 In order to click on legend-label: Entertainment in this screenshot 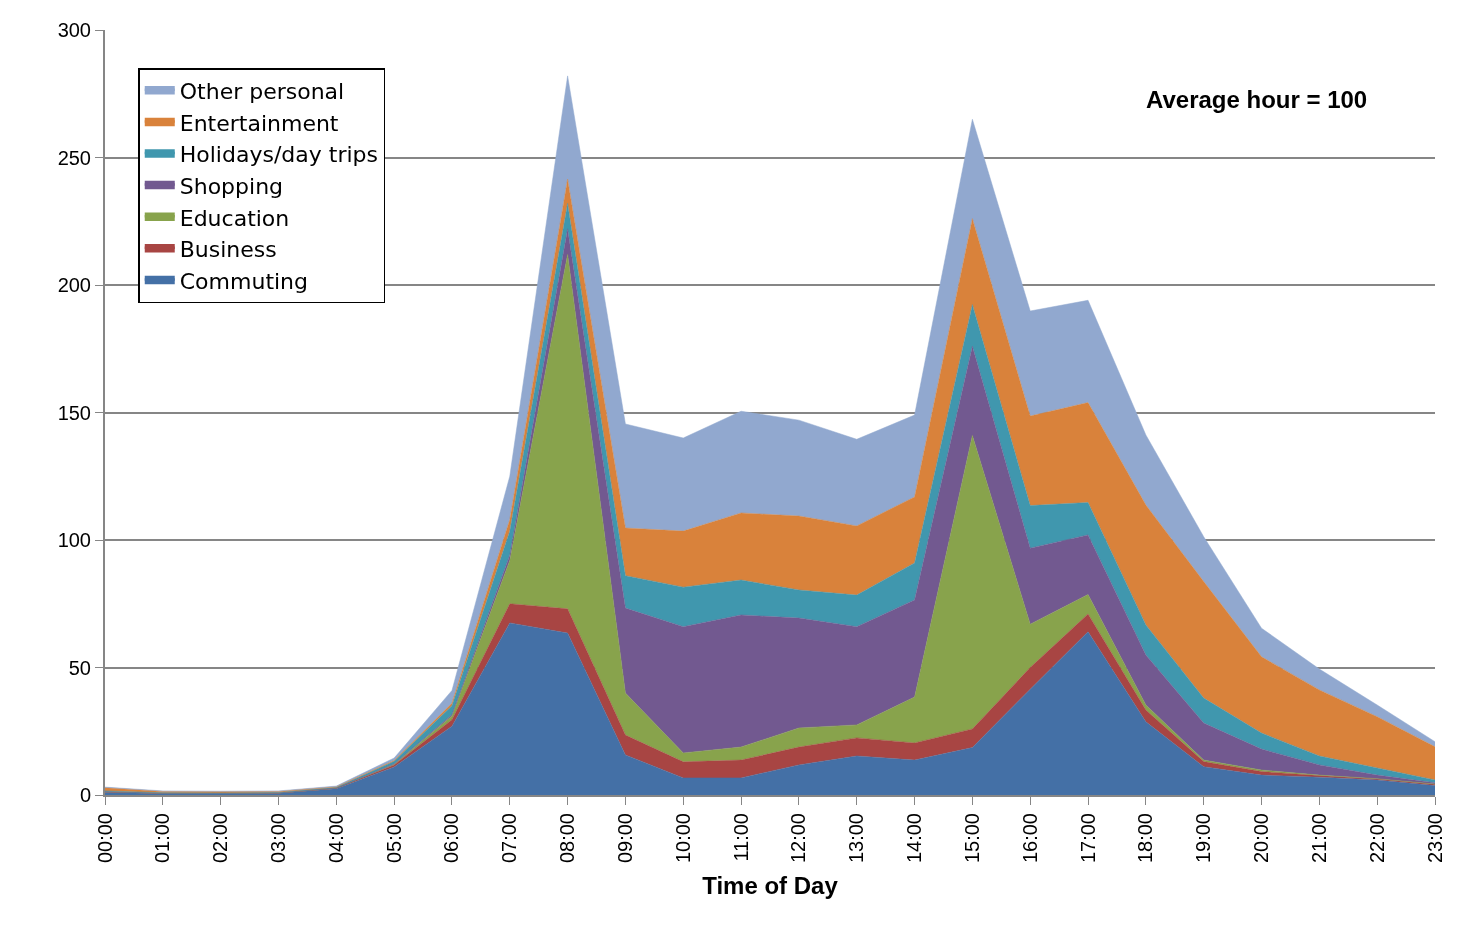, I will do `click(259, 123)`.